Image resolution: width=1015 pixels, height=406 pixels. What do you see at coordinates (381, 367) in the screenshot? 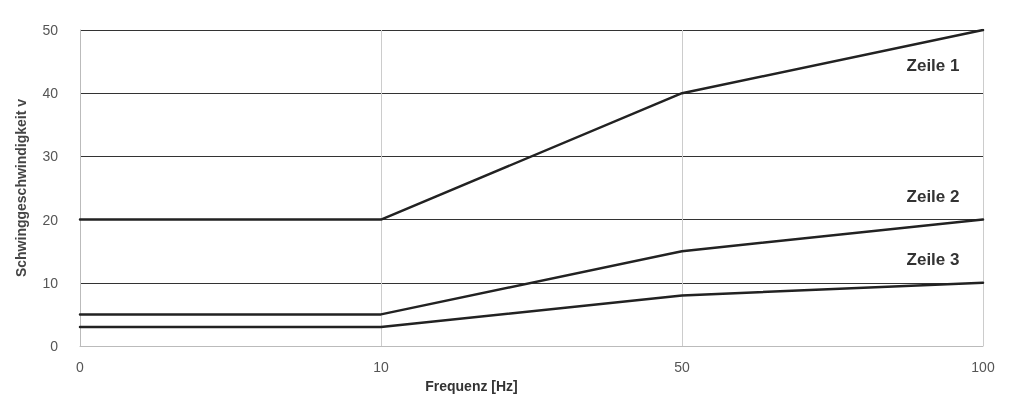
I see `x-tick-label: 10` at bounding box center [381, 367].